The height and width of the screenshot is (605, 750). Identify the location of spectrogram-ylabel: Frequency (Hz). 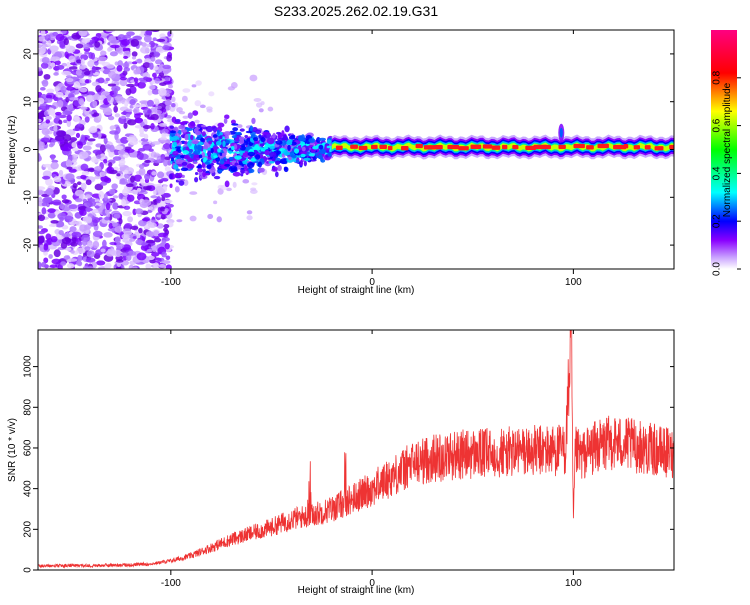
(12, 150).